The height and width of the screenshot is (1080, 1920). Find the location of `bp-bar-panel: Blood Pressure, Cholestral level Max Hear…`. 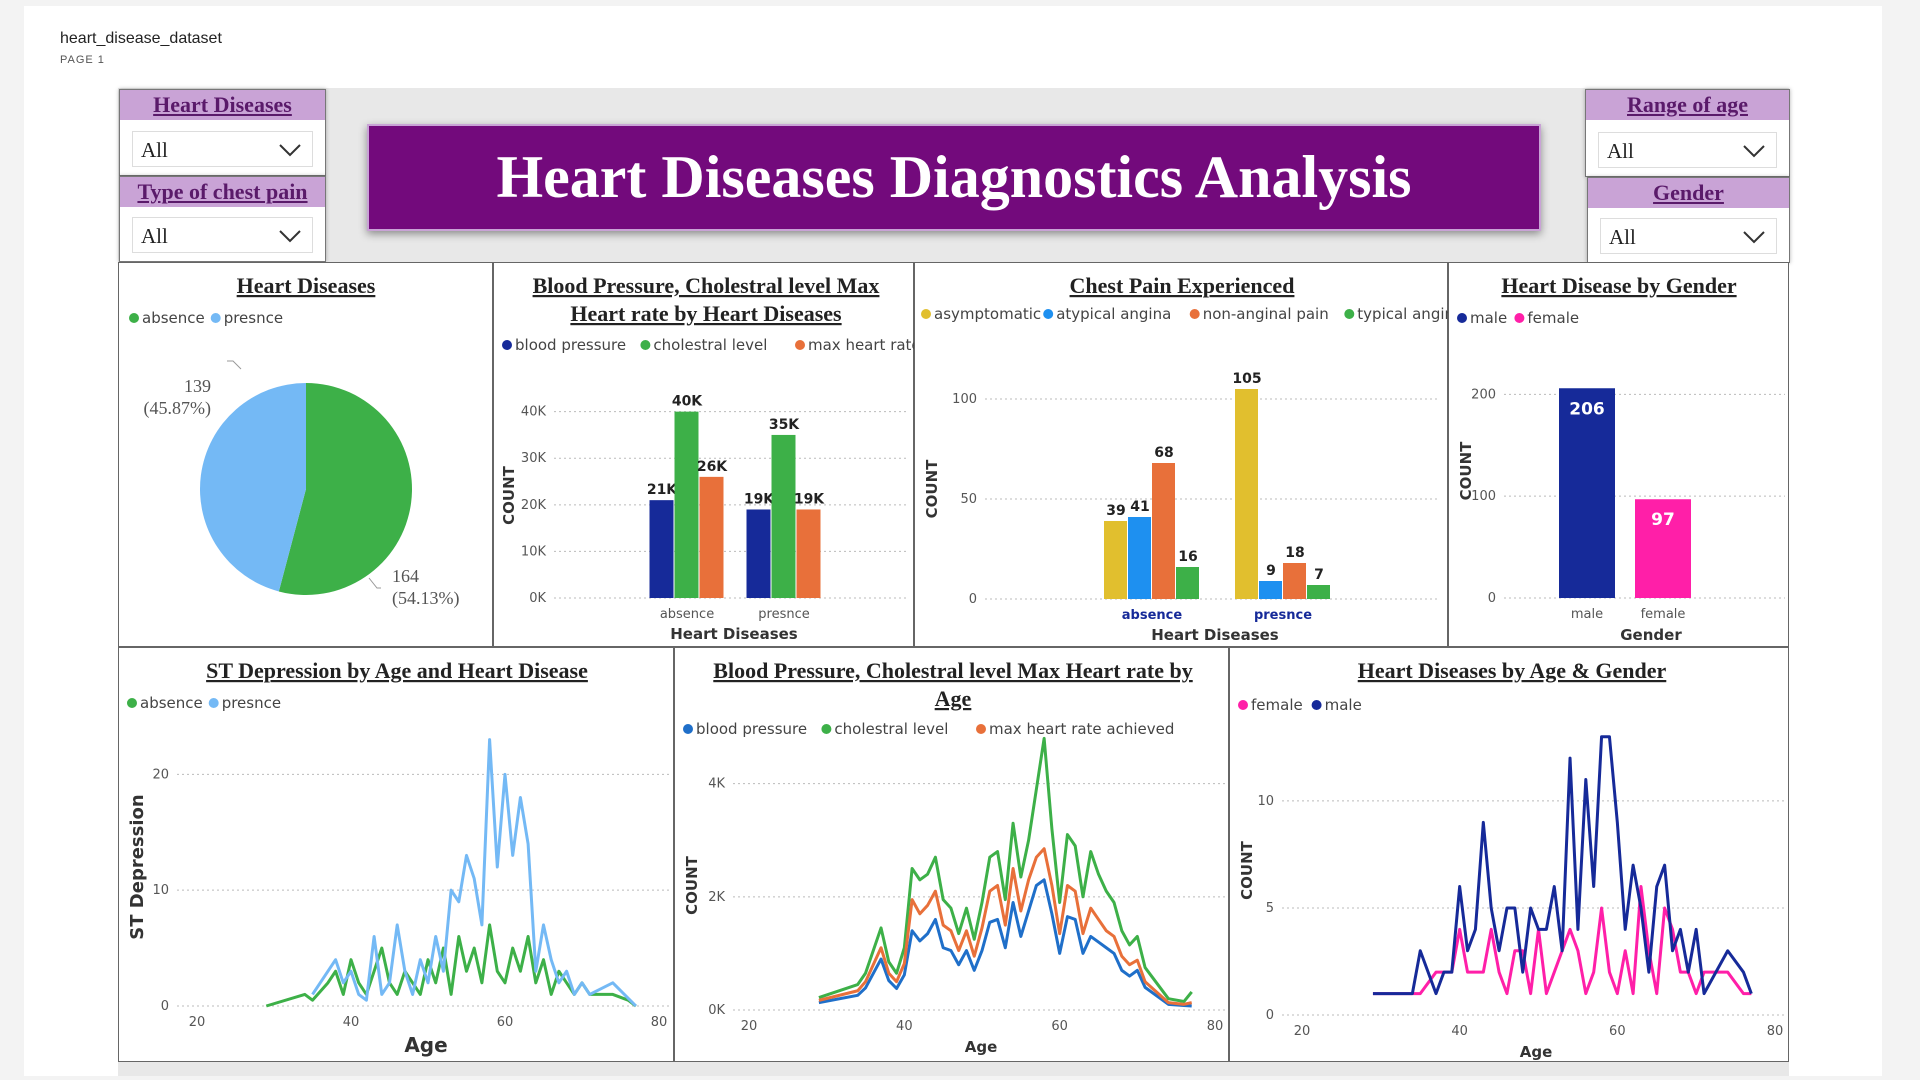

bp-bar-panel: Blood Pressure, Cholestral level Max Hear… is located at coordinates (704, 454).